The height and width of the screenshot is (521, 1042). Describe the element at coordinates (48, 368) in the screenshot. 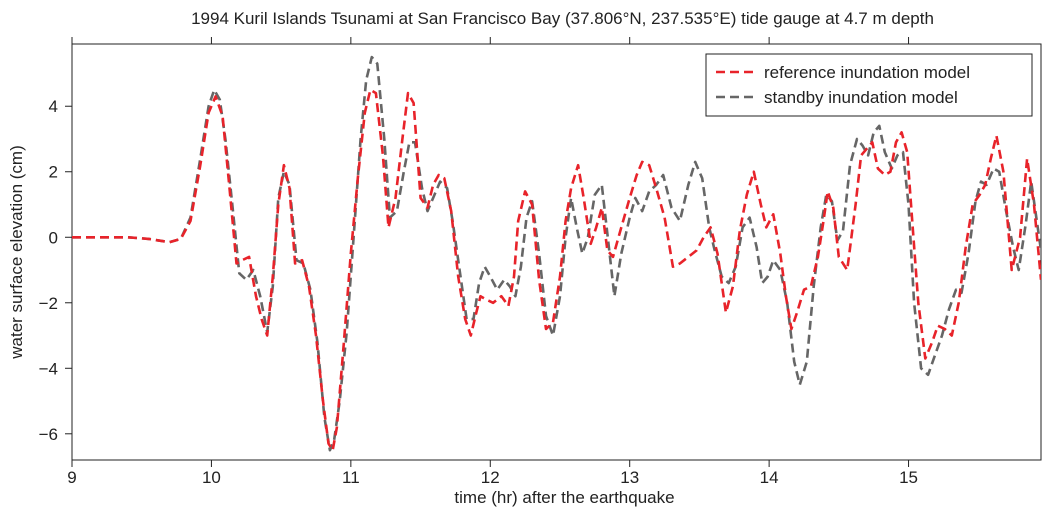

I see `y-tick-label: −4` at that location.